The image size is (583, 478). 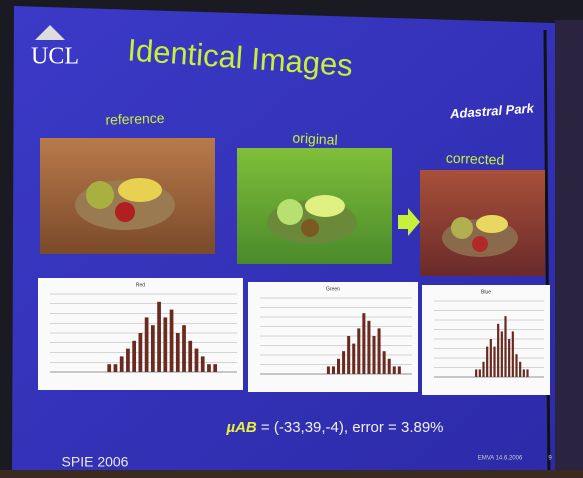 What do you see at coordinates (50, 32) in the screenshot?
I see `dome` at bounding box center [50, 32].